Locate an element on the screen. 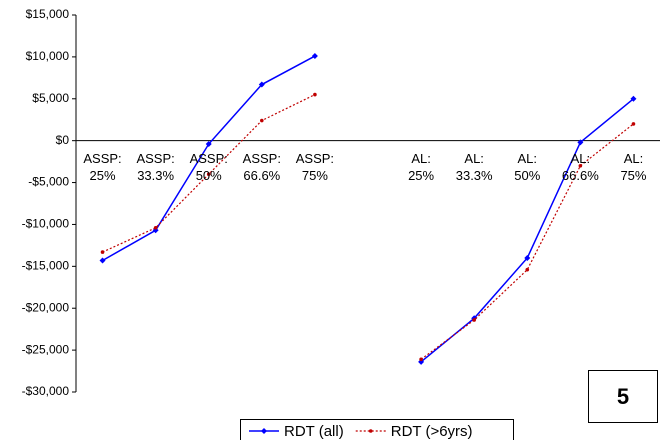 The image size is (662, 440). annotation: 5 is located at coordinates (623, 396).